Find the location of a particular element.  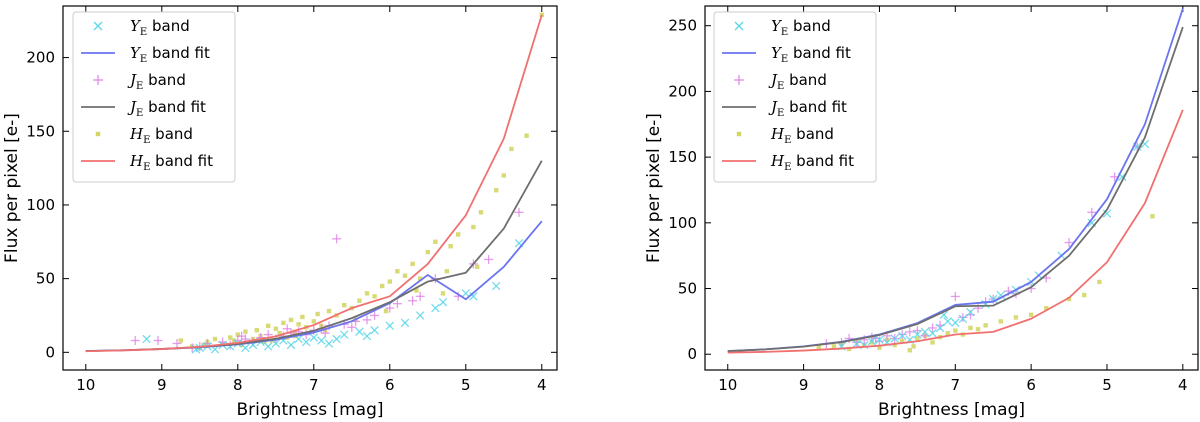

x-tick-label: 7 is located at coordinates (956, 385).